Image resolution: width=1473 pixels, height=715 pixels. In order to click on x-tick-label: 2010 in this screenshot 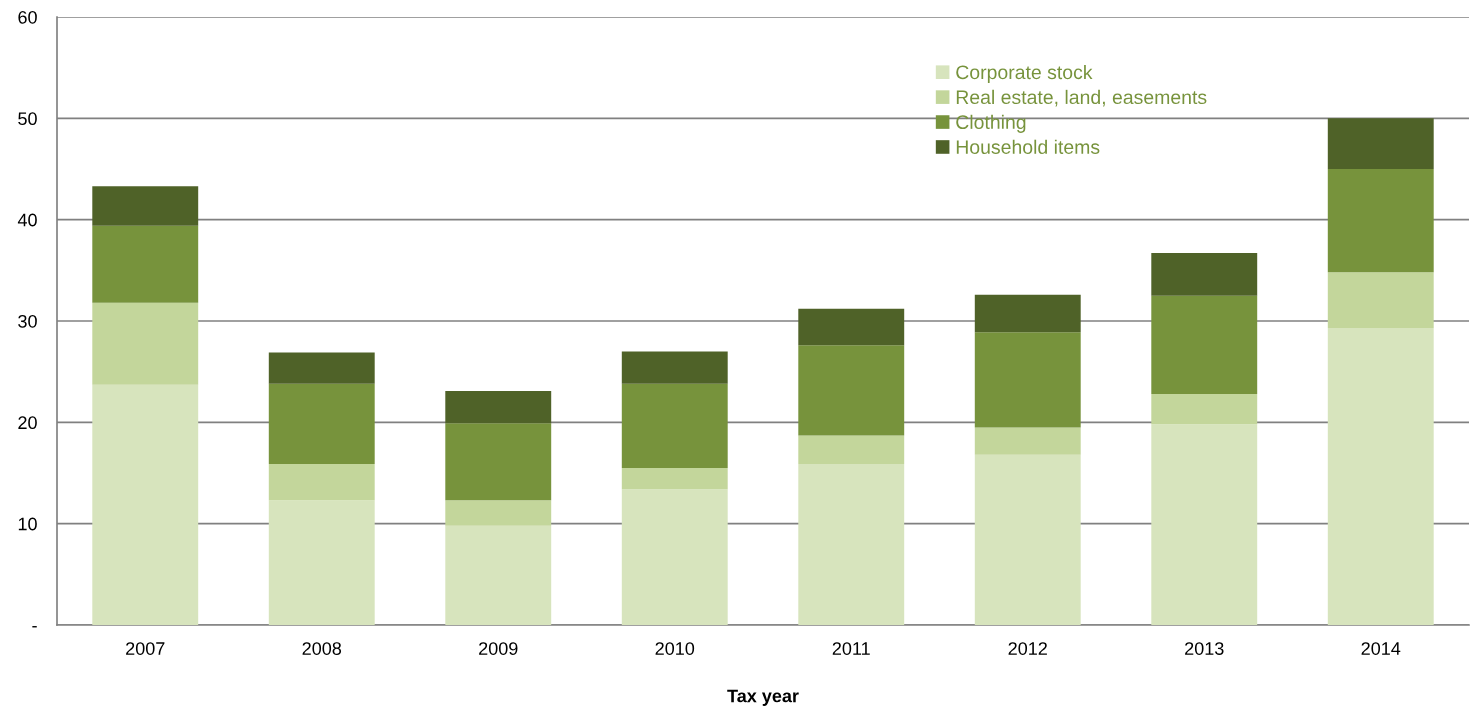, I will do `click(675, 648)`.